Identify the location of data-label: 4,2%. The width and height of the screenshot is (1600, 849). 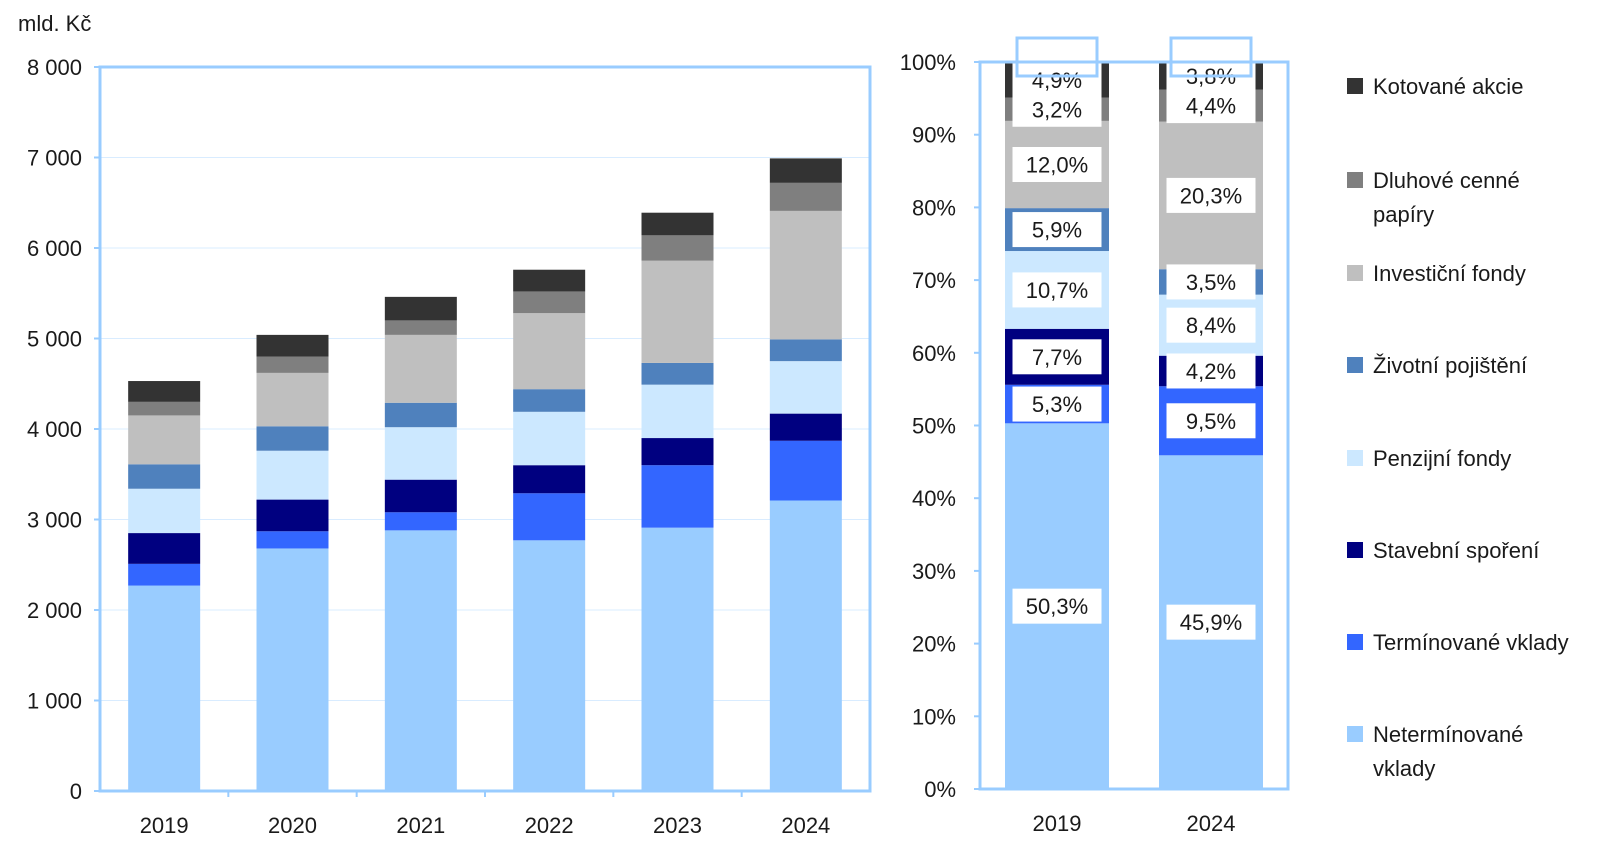
(1211, 371).